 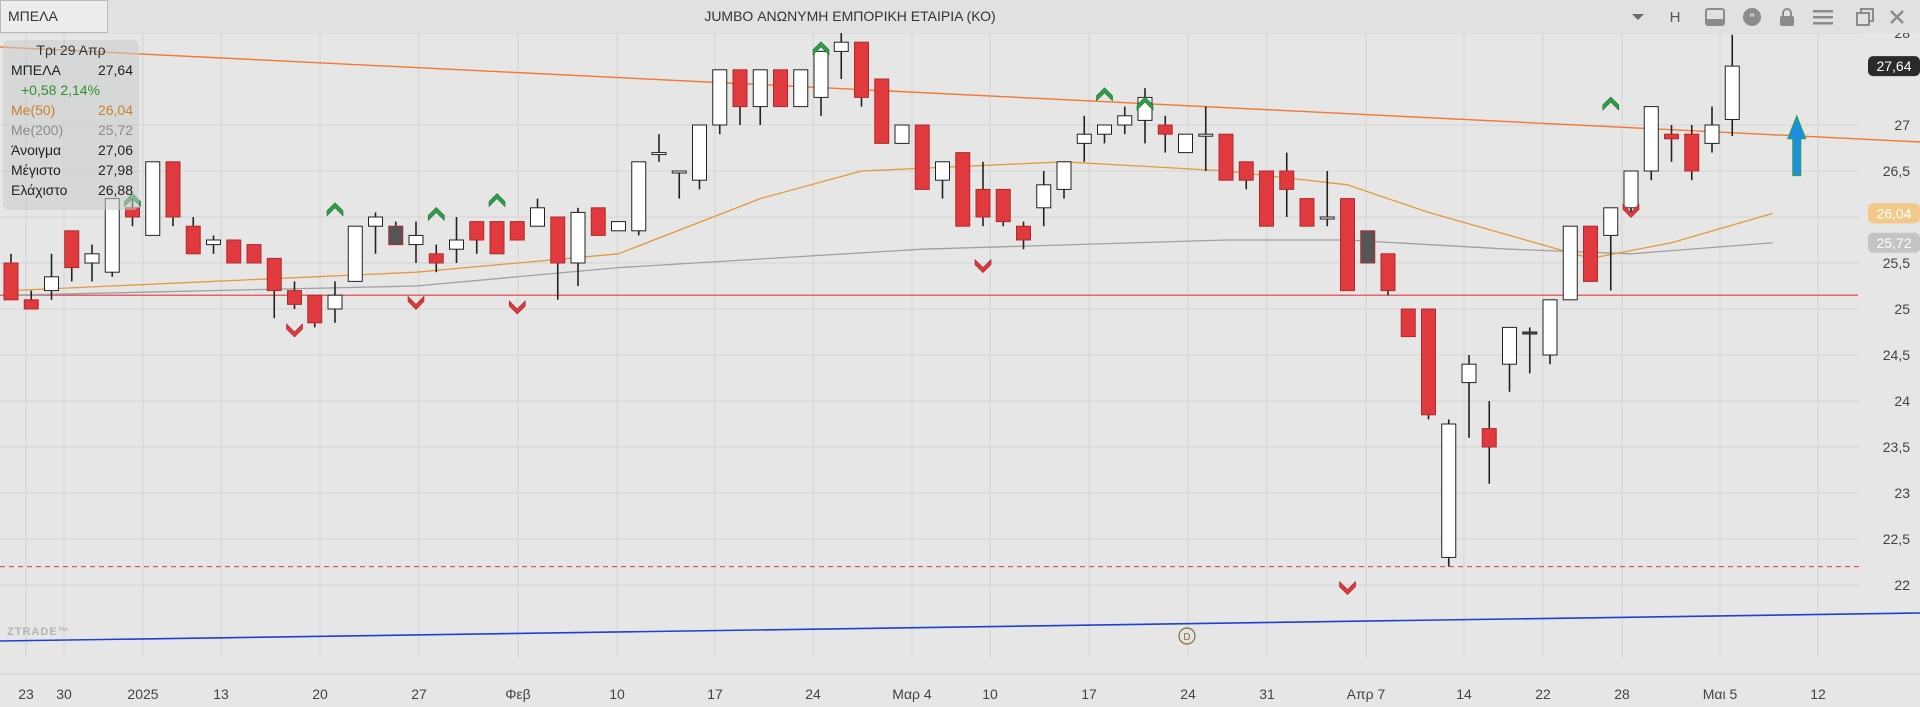 I want to click on x-tick-label: 17, so click(x=715, y=694).